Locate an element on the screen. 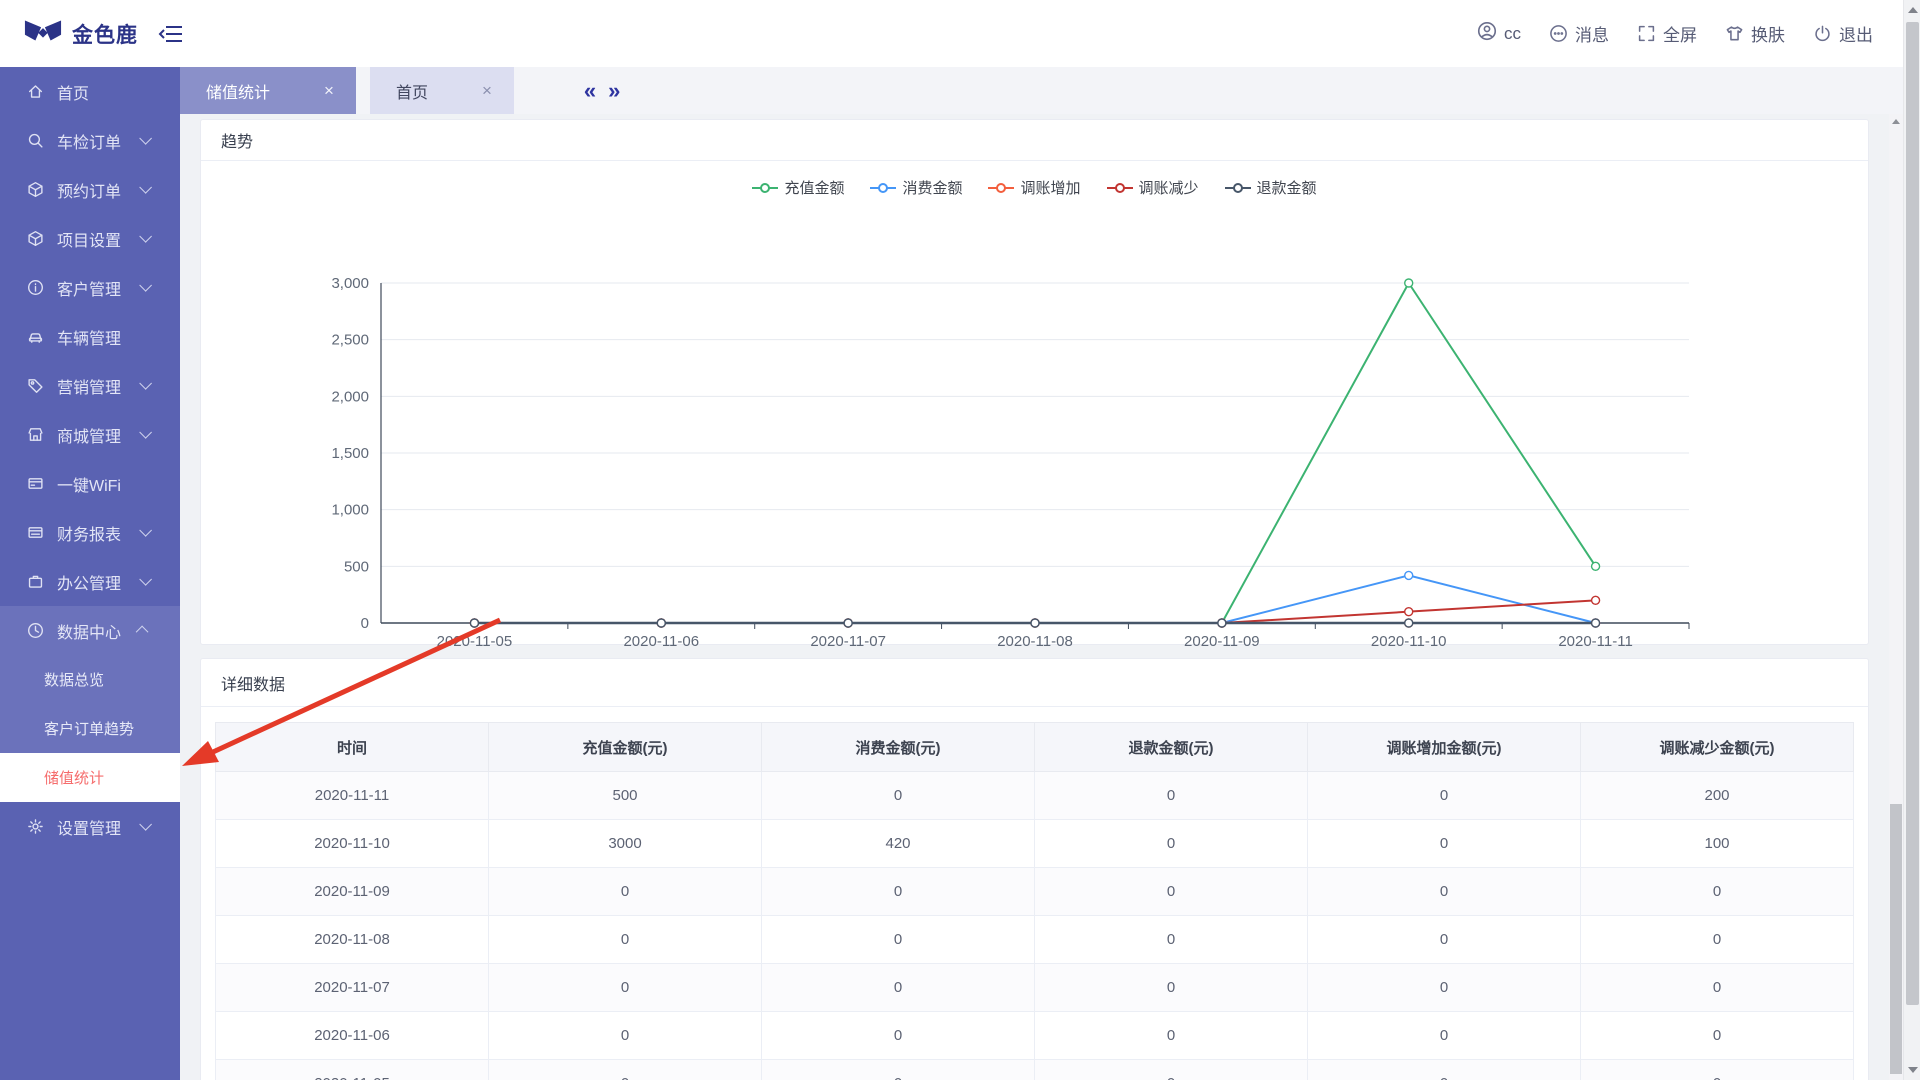  legend-item-4: 退款金额 is located at coordinates (1270, 187).